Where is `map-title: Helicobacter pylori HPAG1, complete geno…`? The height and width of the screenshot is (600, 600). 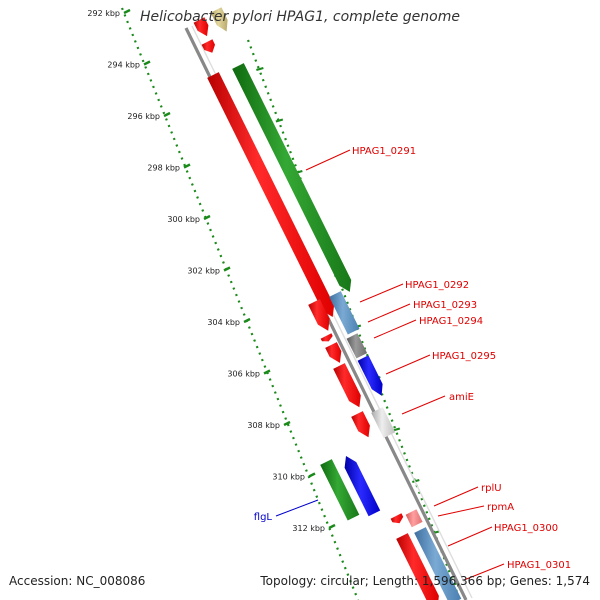 map-title: Helicobacter pylori HPAG1, complete geno… is located at coordinates (300, 17).